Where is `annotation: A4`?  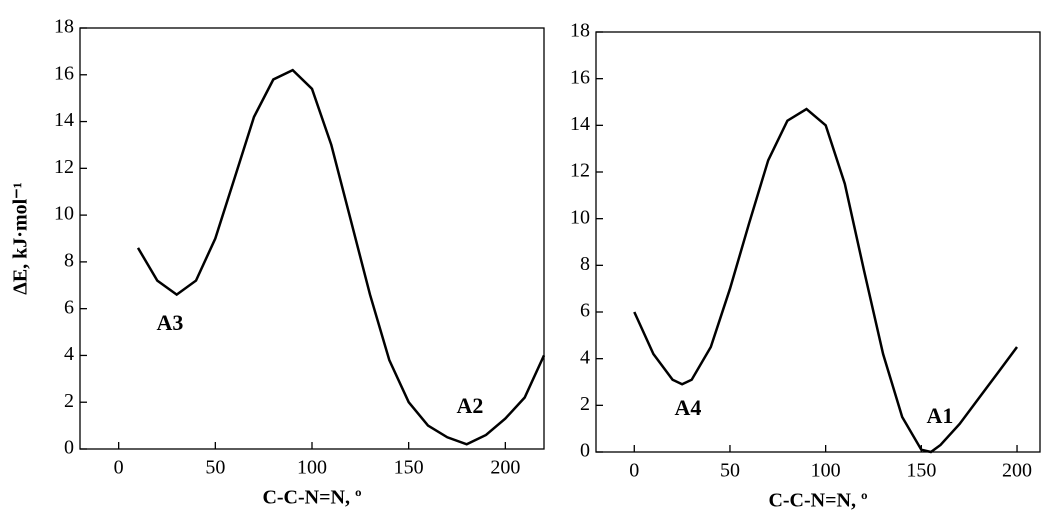
annotation: A4 is located at coordinates (688, 407).